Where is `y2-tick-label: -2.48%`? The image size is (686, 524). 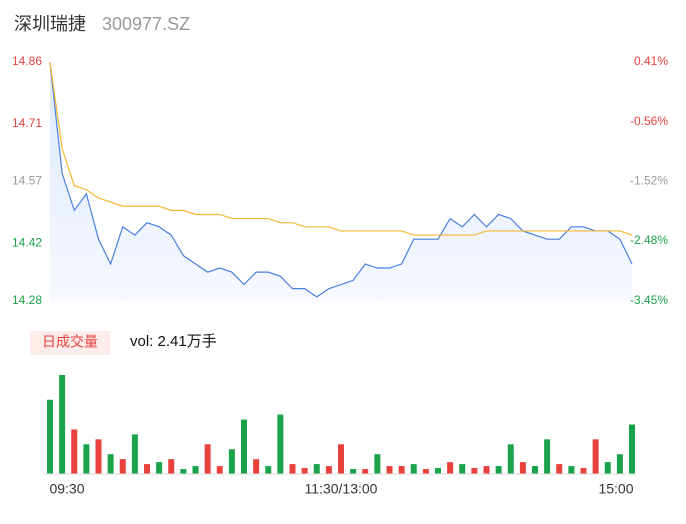
y2-tick-label: -2.48% is located at coordinates (649, 240).